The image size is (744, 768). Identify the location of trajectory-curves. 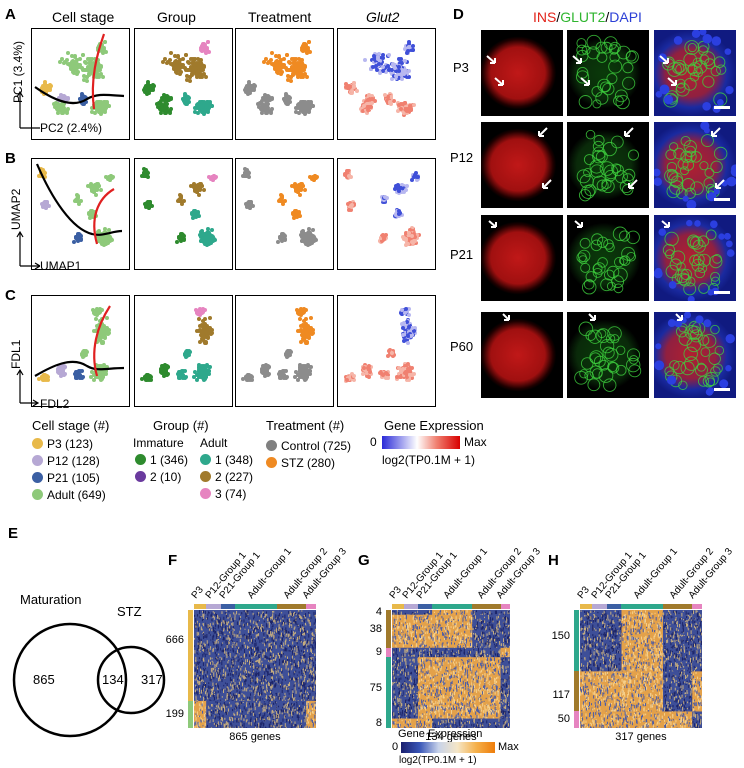
(79, 71).